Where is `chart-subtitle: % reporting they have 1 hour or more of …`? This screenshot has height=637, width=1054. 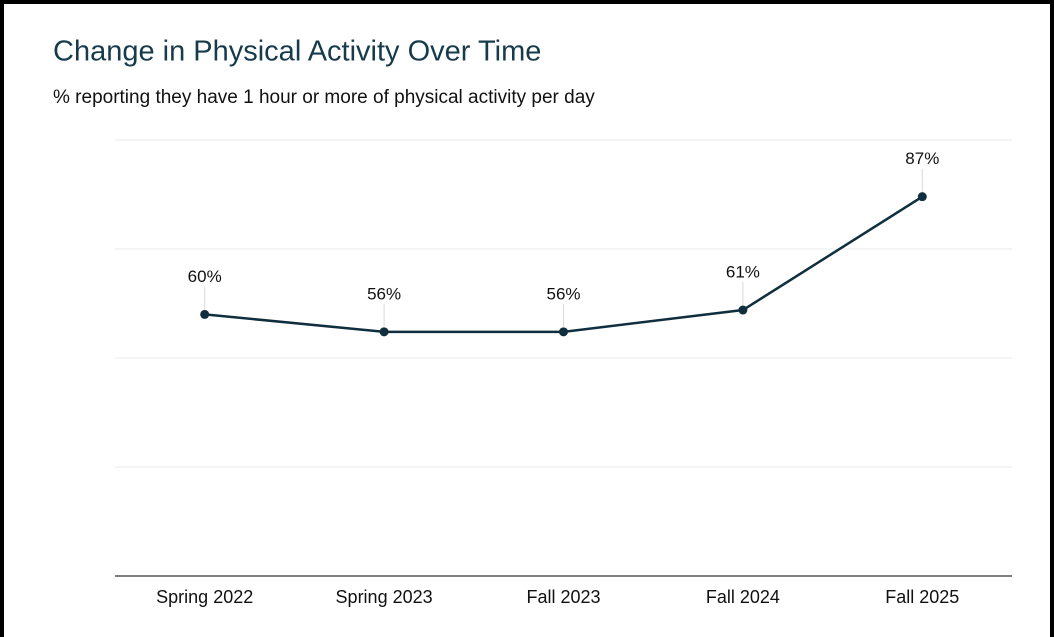
chart-subtitle: % reporting they have 1 hour or more of … is located at coordinates (324, 97).